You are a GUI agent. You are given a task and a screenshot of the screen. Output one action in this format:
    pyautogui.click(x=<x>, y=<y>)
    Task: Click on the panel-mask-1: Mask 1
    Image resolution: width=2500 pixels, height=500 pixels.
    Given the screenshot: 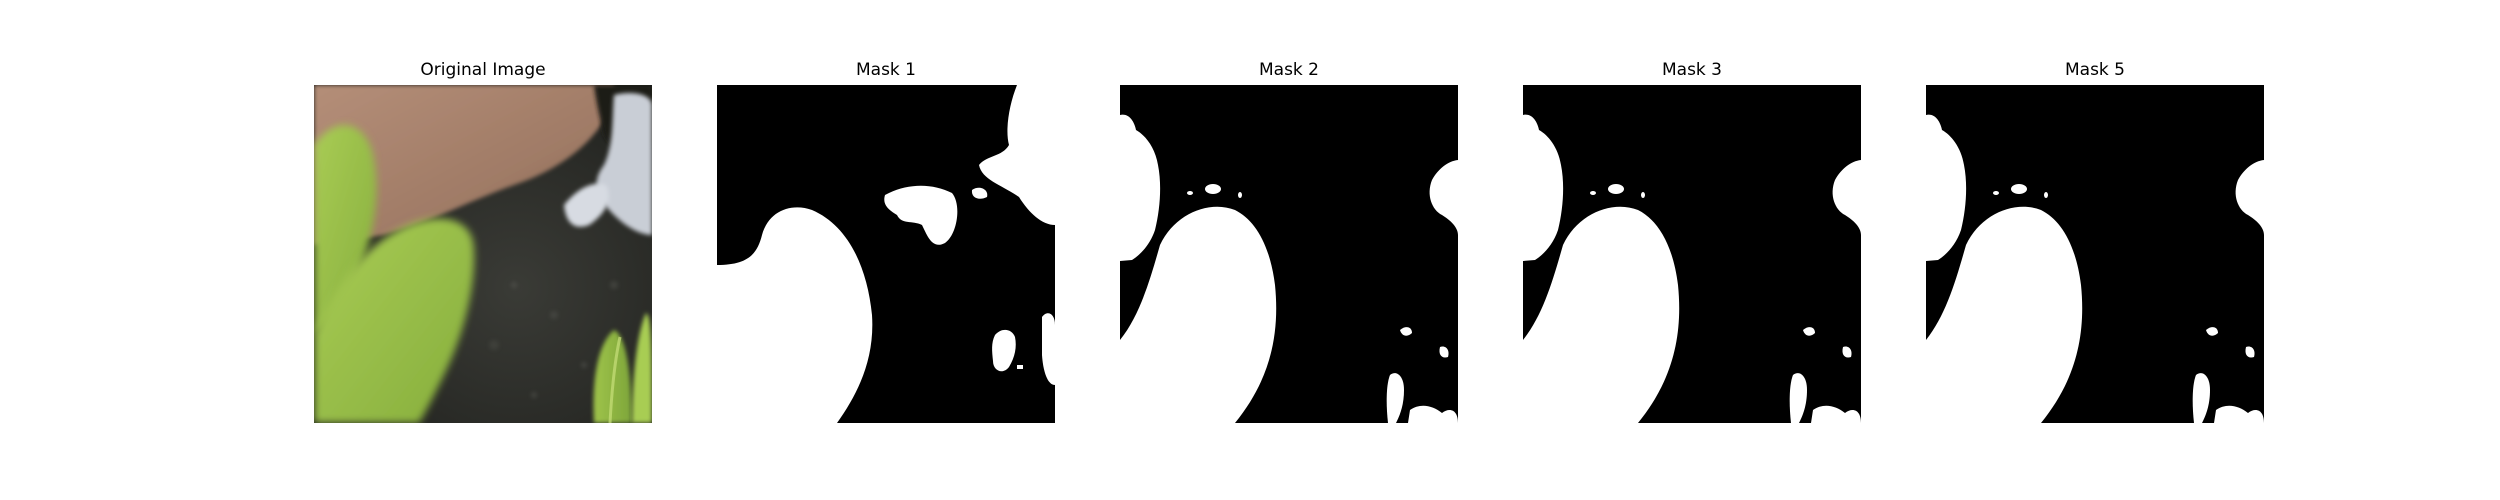 What is the action you would take?
    pyautogui.click(x=886, y=250)
    